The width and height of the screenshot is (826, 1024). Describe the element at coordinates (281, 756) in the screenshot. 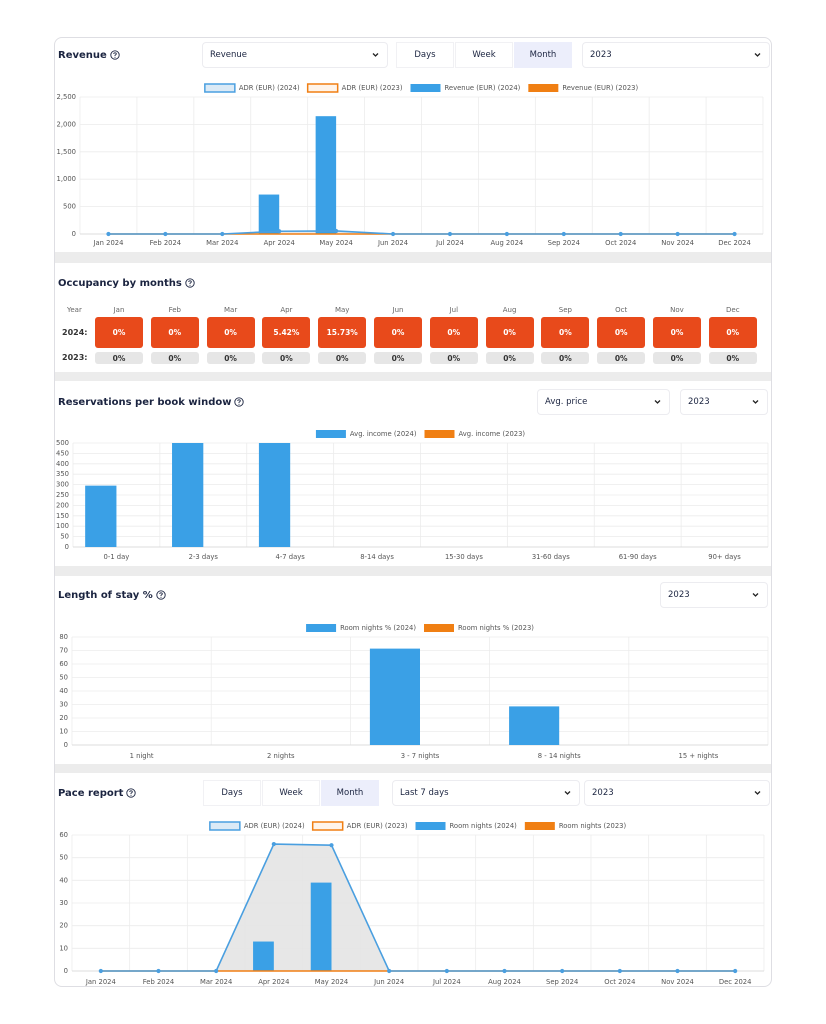

I see `x-tick-label: 2 nights` at that location.